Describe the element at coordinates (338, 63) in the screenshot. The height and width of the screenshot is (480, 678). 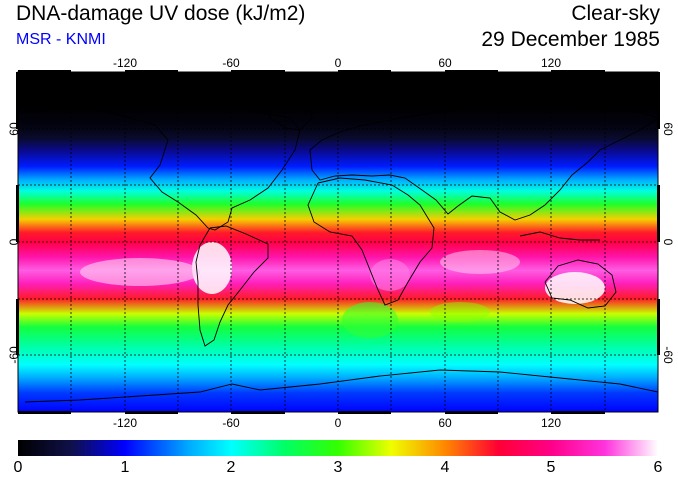
I see `lon-tick-top: 0` at that location.